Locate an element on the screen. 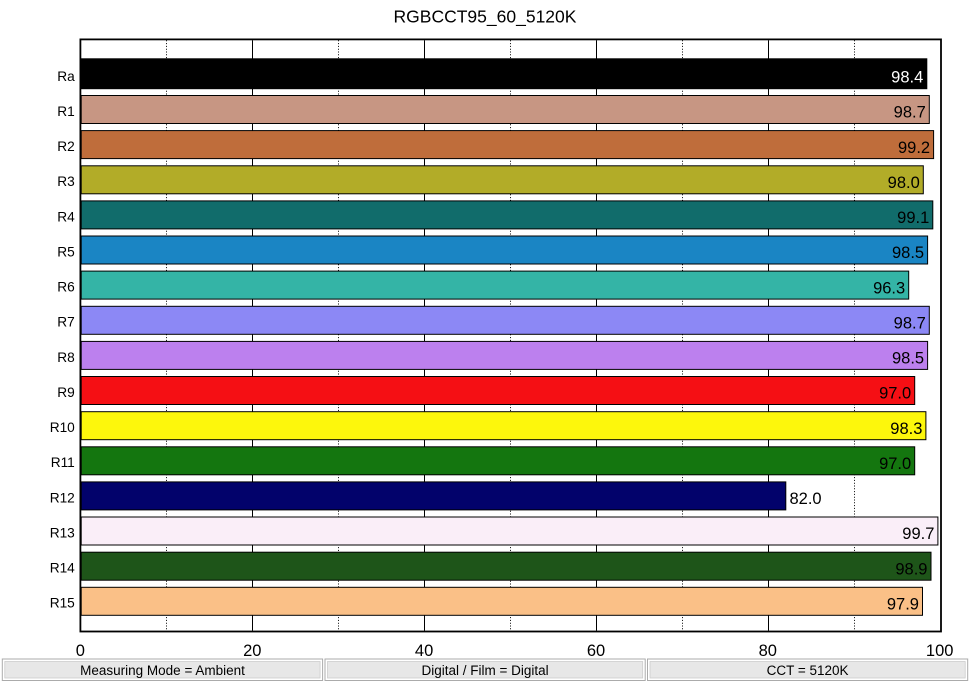 The width and height of the screenshot is (970, 683). svg-text: 98.9 is located at coordinates (911, 569).